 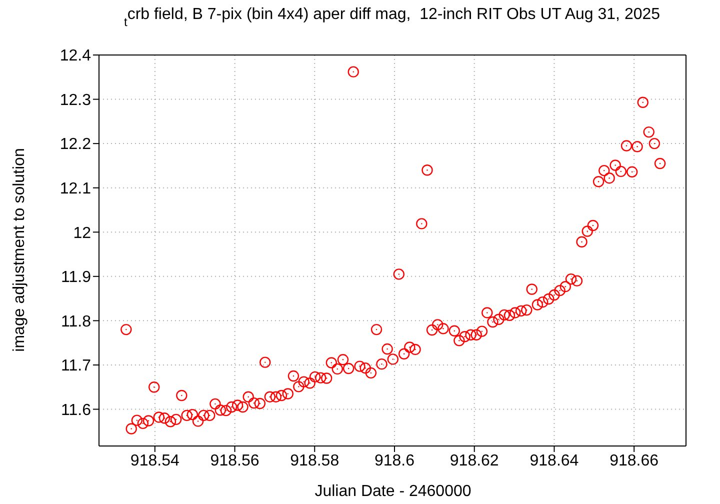 What do you see at coordinates (19, 250) in the screenshot?
I see `y-axis-title: image adjustment to solution` at bounding box center [19, 250].